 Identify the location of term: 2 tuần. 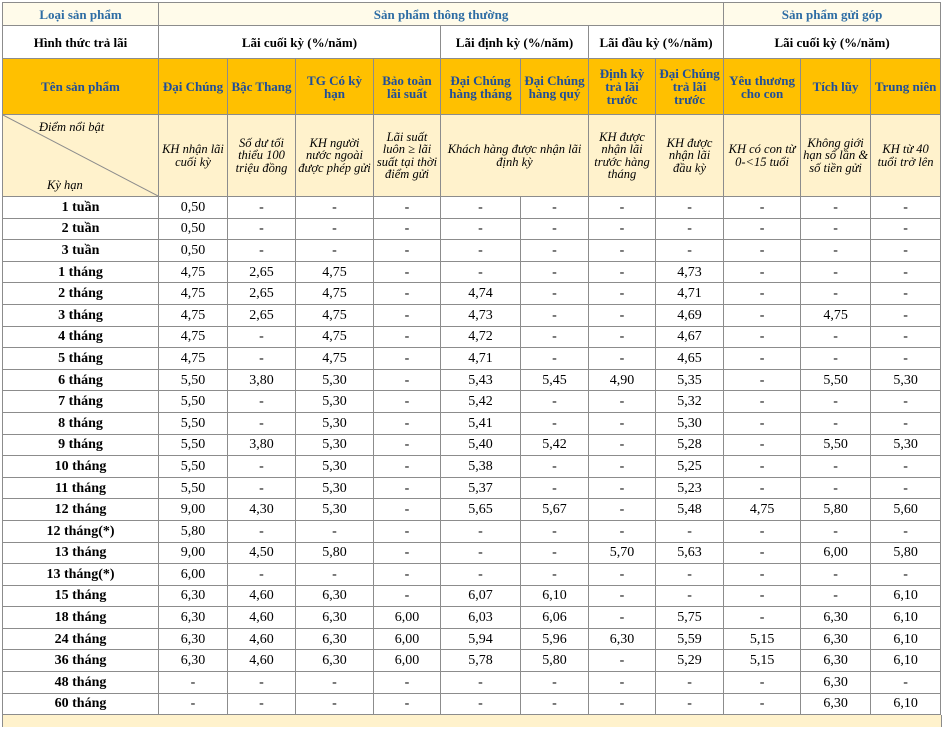
(80, 229).